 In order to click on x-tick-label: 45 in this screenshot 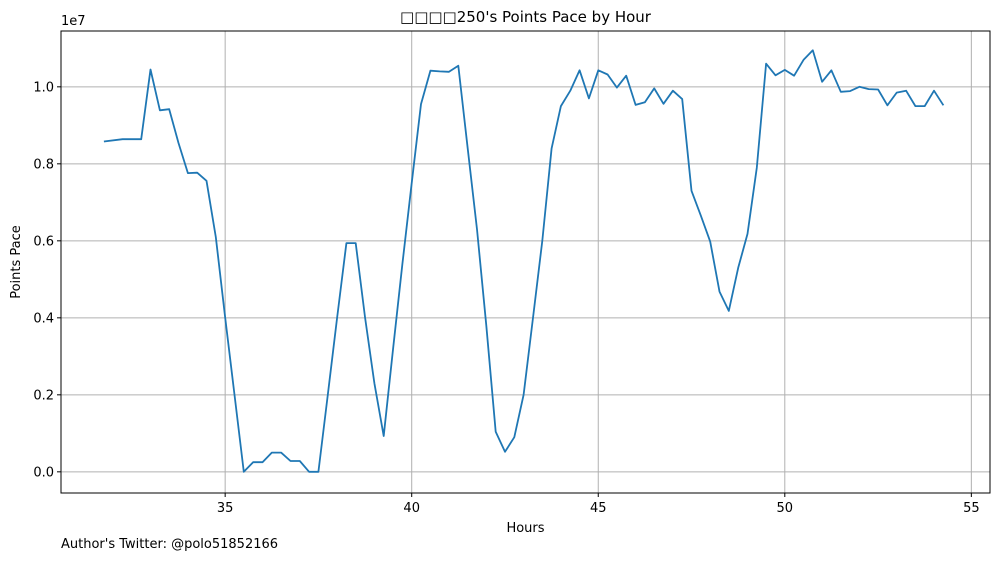, I will do `click(598, 508)`.